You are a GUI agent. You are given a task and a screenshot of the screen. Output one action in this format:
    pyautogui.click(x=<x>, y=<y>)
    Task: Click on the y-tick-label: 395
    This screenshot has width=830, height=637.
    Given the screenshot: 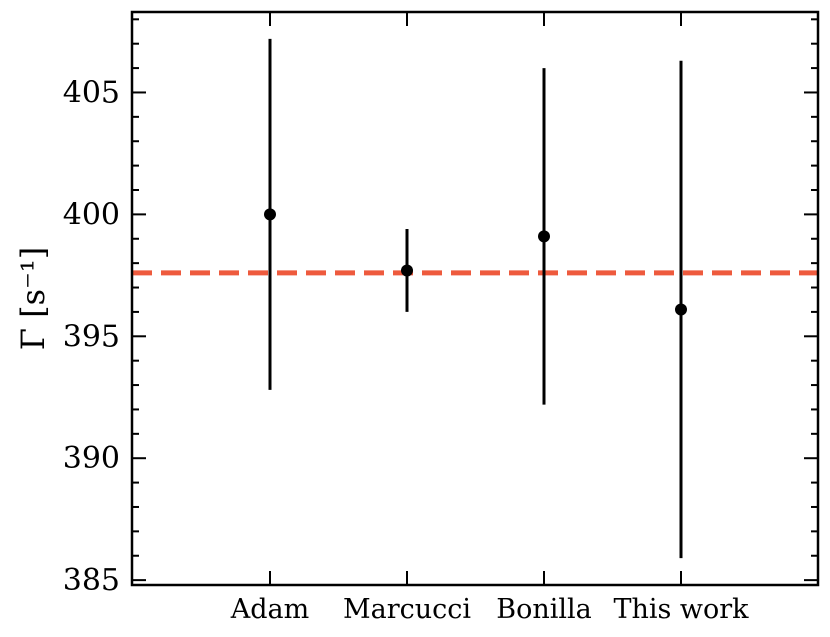 What is the action you would take?
    pyautogui.click(x=91, y=336)
    